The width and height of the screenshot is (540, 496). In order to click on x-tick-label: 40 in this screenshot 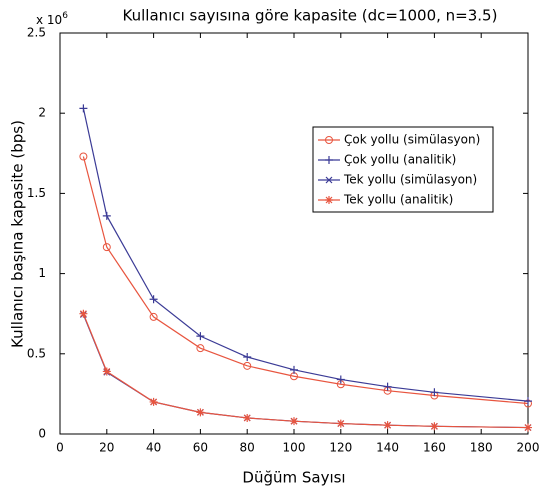, I will do `click(153, 448)`.